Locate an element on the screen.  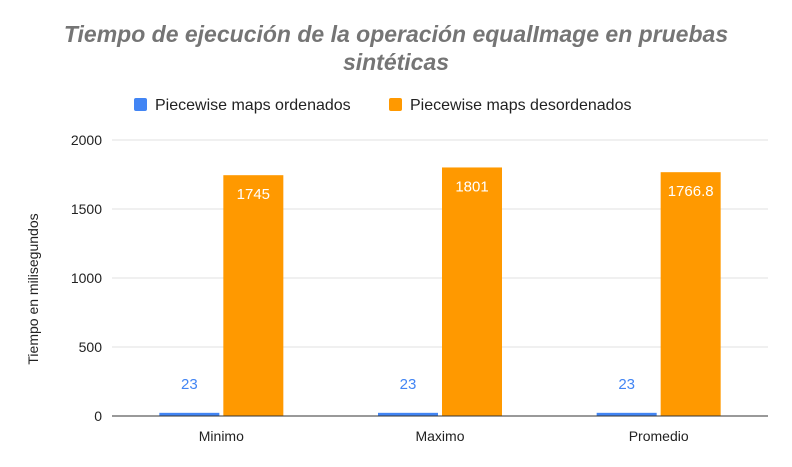
legend-label-series-2: Piecewise maps desordenados is located at coordinates (520, 105).